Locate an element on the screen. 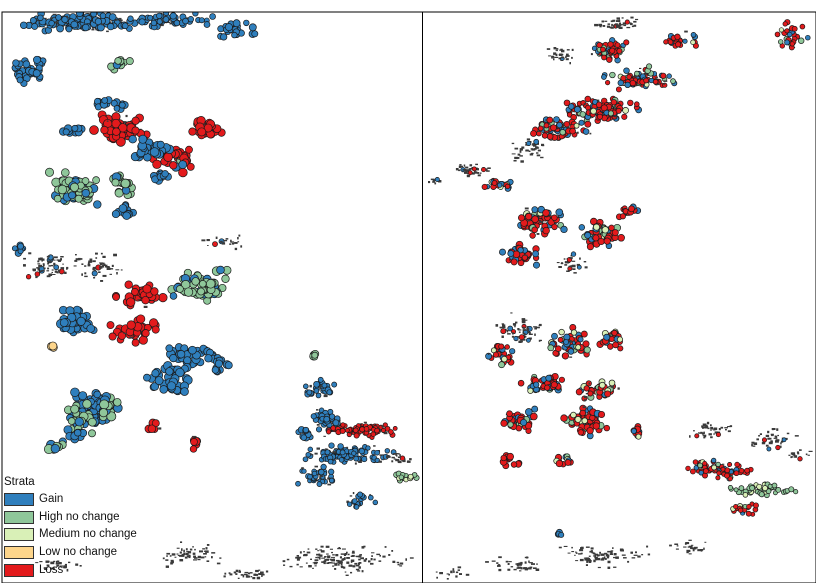  legend-swatch-high-no-change is located at coordinates (19, 517).